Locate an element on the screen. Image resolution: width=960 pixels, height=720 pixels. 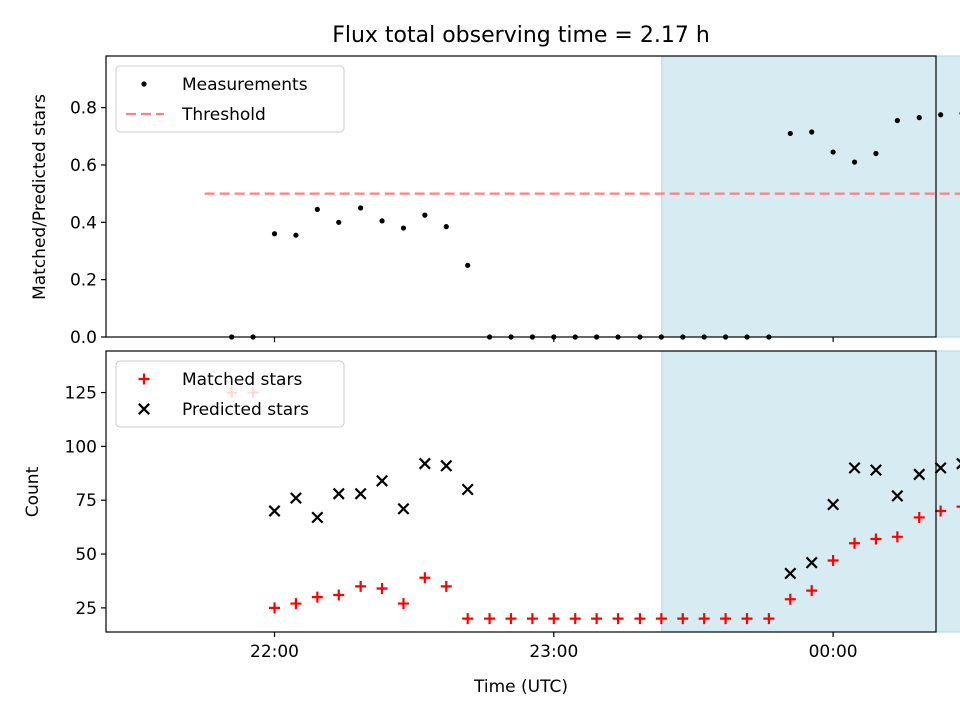
y-tick-label: 0.4 is located at coordinates (83, 223).